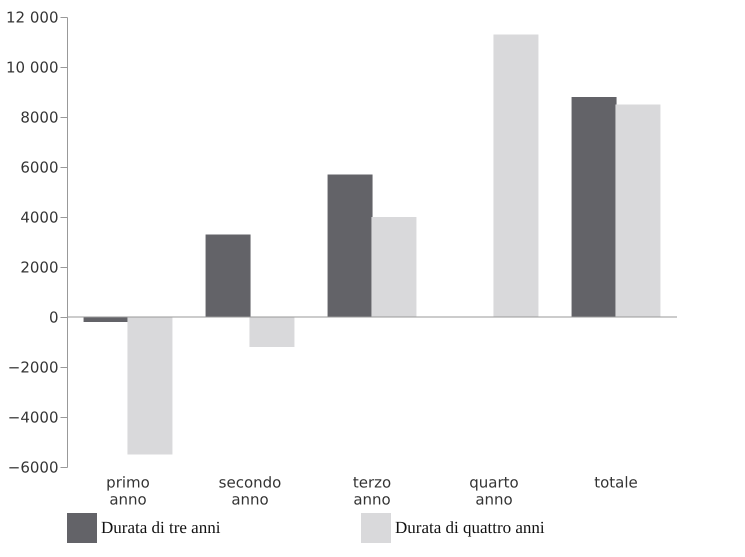 The image size is (745, 557). What do you see at coordinates (161, 527) in the screenshot?
I see `legend-label: Durata di tre anni` at bounding box center [161, 527].